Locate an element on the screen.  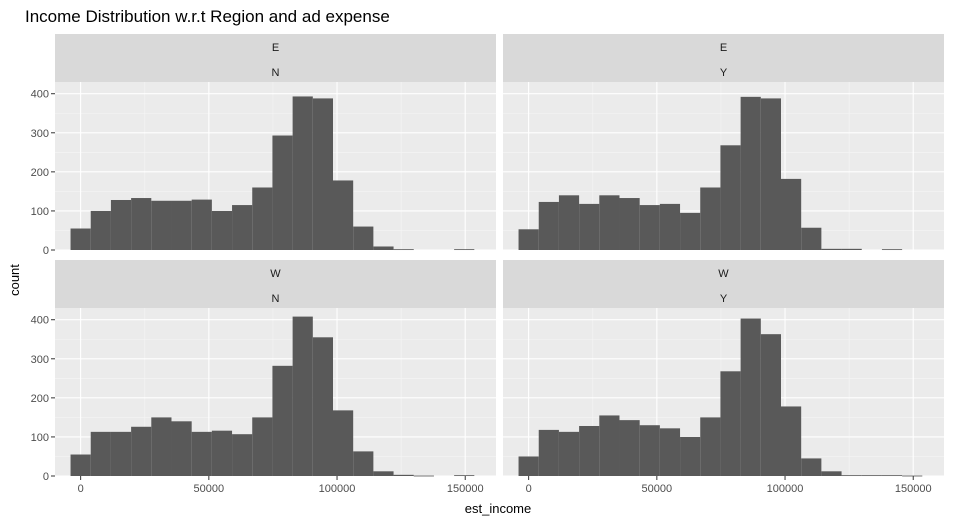
strip-label-region: W is located at coordinates (275, 274).